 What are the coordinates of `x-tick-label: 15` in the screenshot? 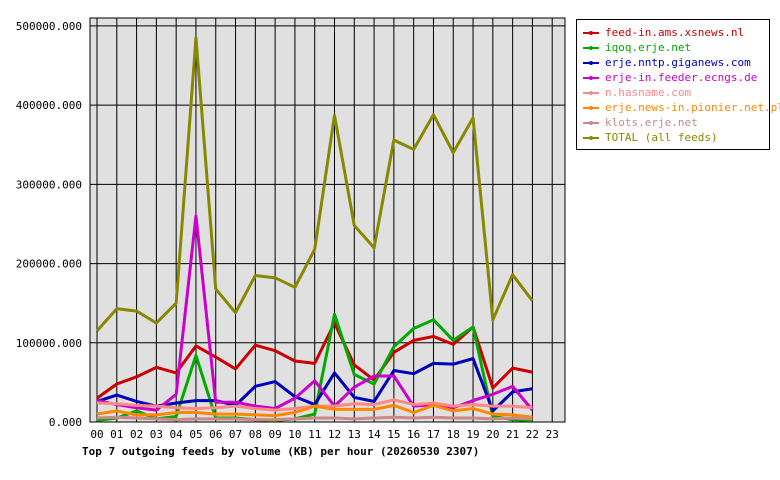 It's located at (393, 434).